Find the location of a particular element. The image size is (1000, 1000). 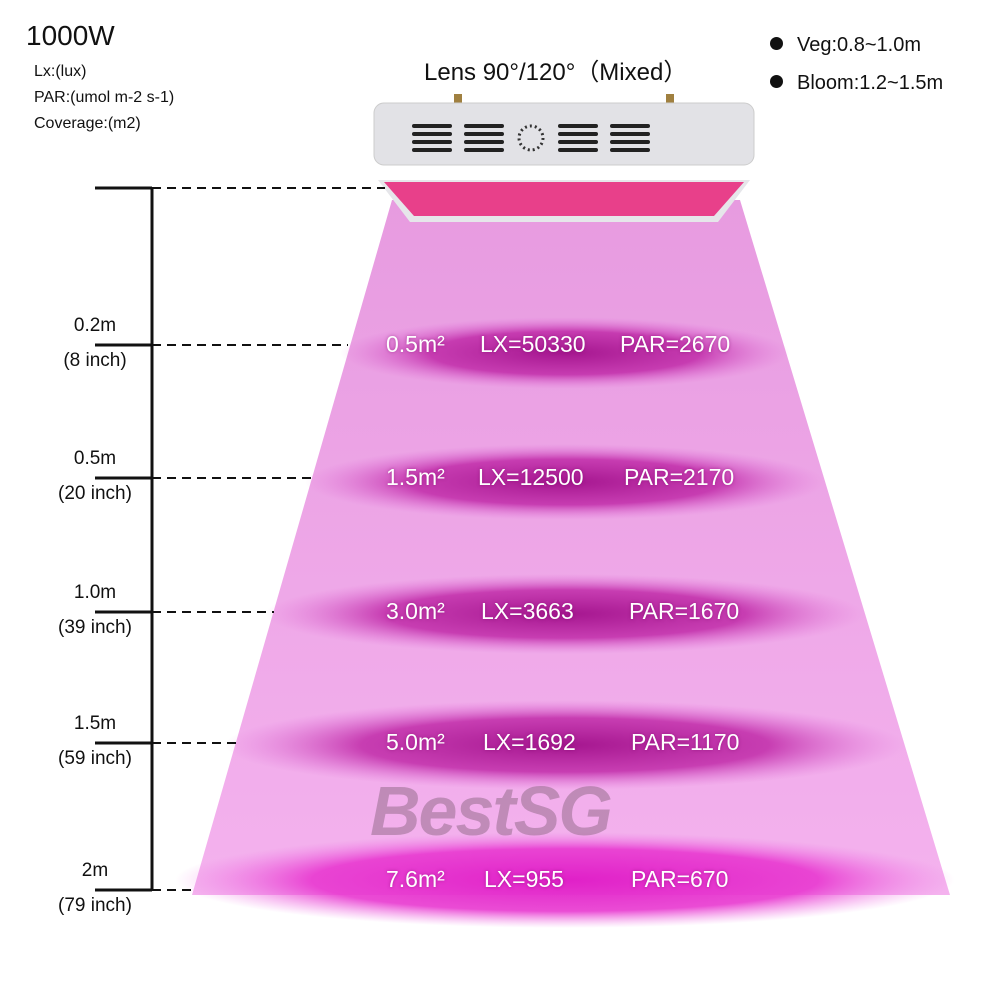

coverage-value: 5.0m² is located at coordinates (415, 742).